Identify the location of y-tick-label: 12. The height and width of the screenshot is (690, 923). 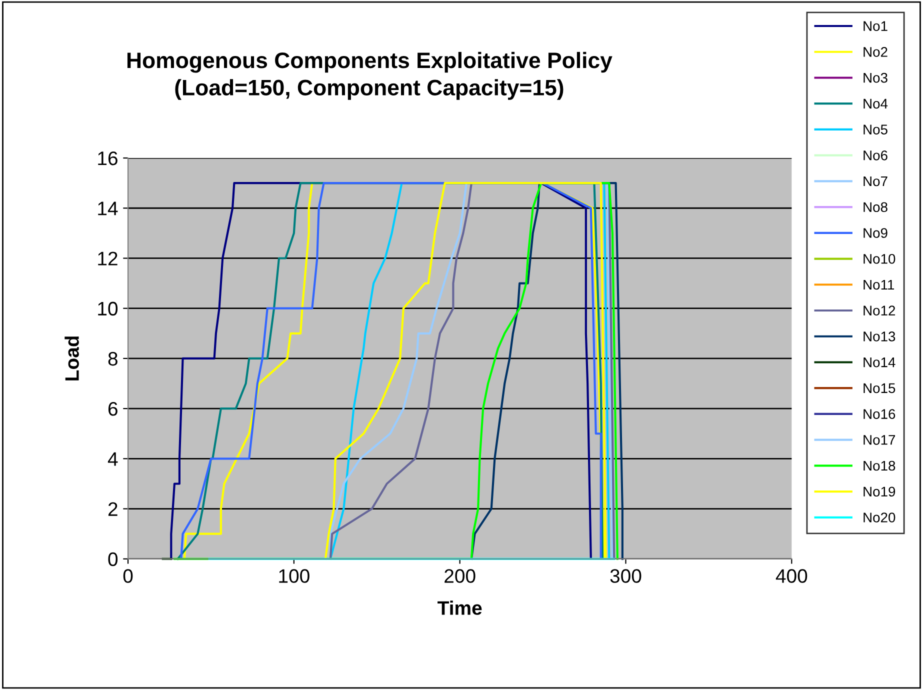
(108, 259).